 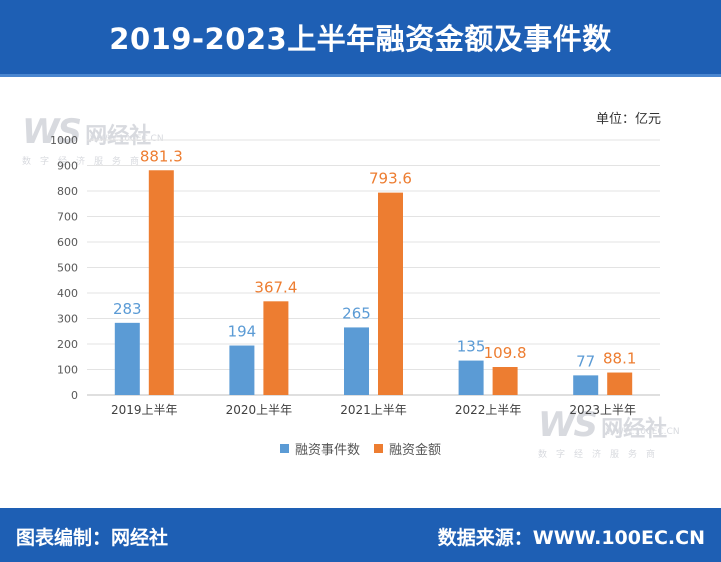 I want to click on legend-label-events: 融资事件数, so click(x=327, y=450).